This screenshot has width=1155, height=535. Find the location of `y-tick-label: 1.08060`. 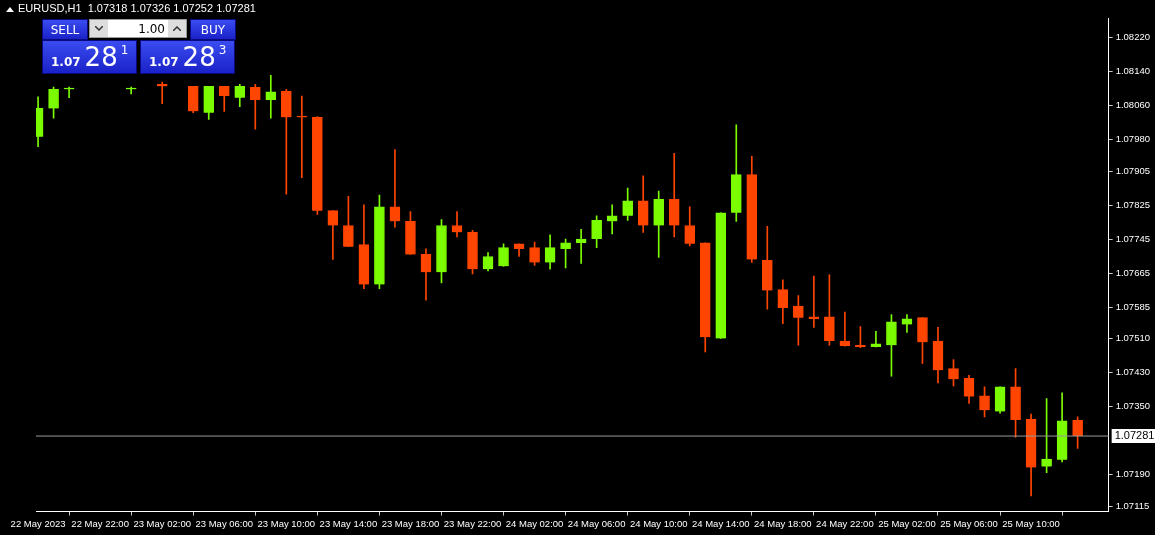

y-tick-label: 1.08060 is located at coordinates (1132, 105).